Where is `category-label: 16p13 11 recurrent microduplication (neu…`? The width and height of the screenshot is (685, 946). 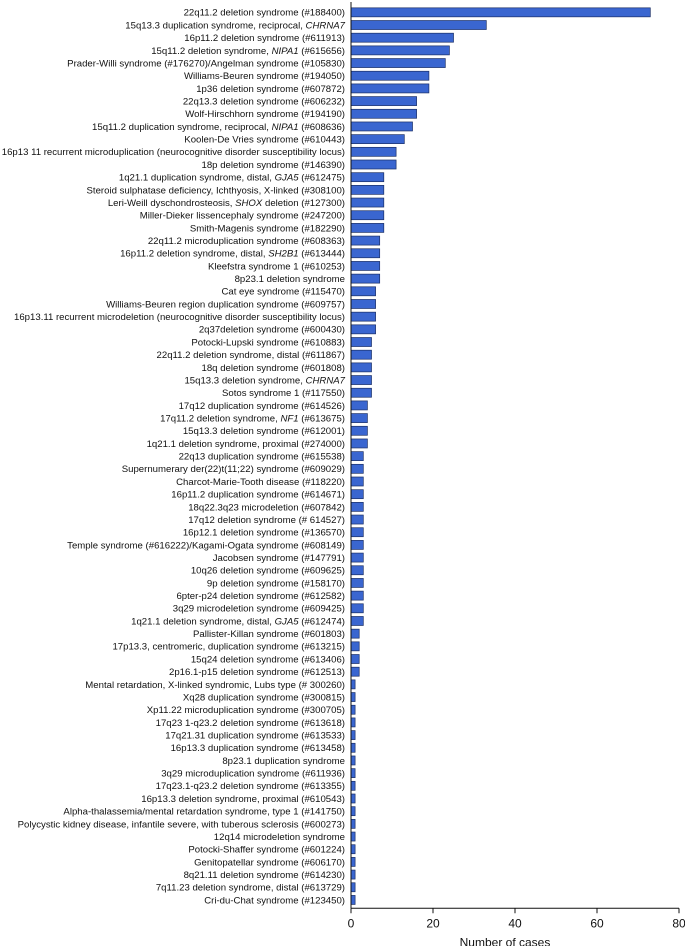
category-label: 16p13 11 recurrent microduplication (neu… is located at coordinates (173, 152).